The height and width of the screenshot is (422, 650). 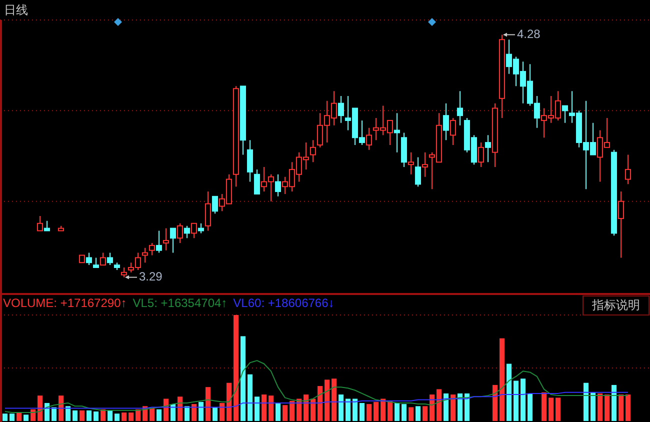 What do you see at coordinates (16, 10) in the screenshot?
I see `chart-title: 日线` at bounding box center [16, 10].